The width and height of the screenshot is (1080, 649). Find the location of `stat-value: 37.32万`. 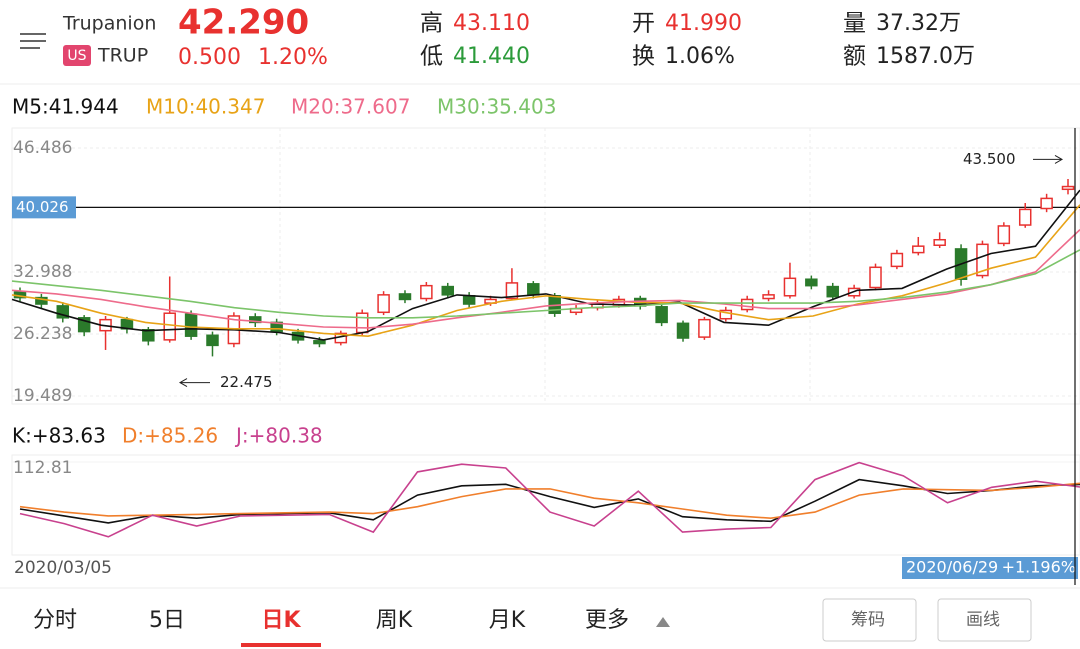

stat-value: 37.32万 is located at coordinates (918, 23).